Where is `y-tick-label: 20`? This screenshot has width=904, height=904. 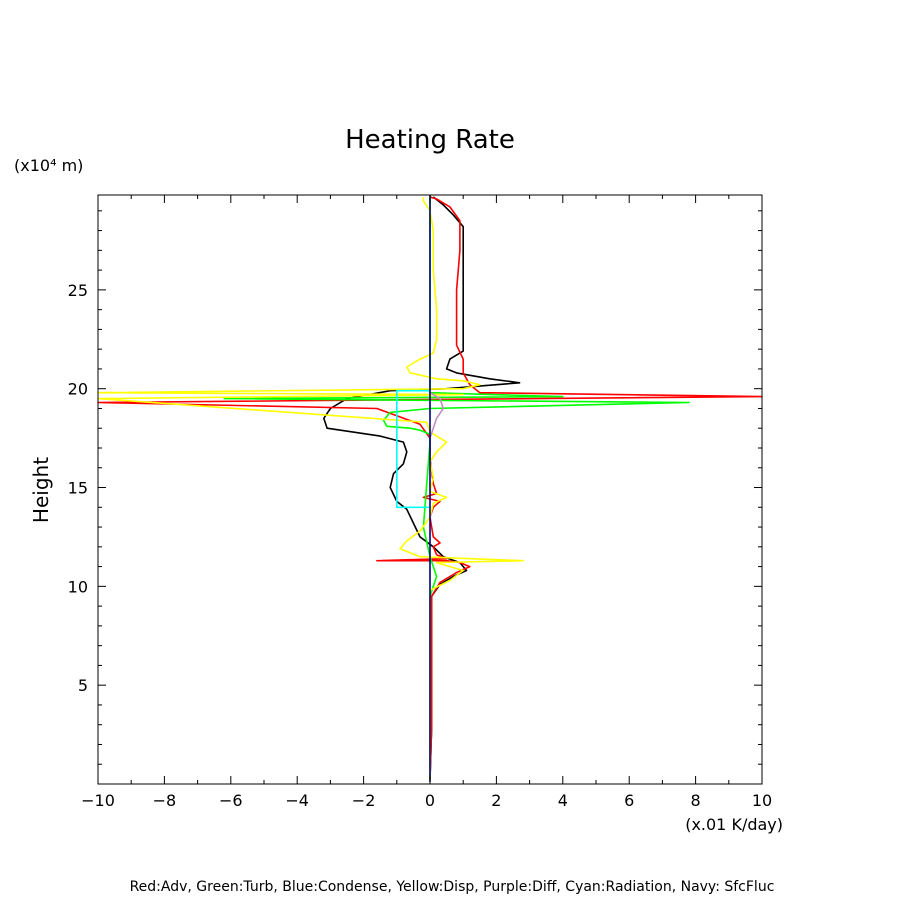
y-tick-label: 20 is located at coordinates (78, 389).